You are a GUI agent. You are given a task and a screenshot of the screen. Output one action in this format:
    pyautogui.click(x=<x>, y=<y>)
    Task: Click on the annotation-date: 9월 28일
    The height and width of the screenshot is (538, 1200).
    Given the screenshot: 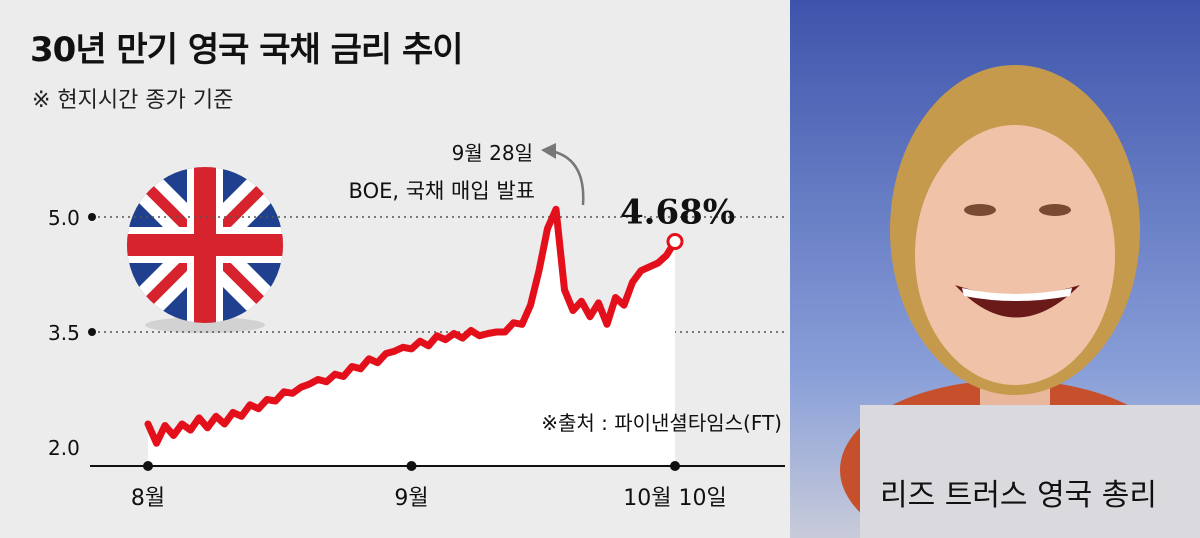 What is the action you would take?
    pyautogui.click(x=492, y=153)
    